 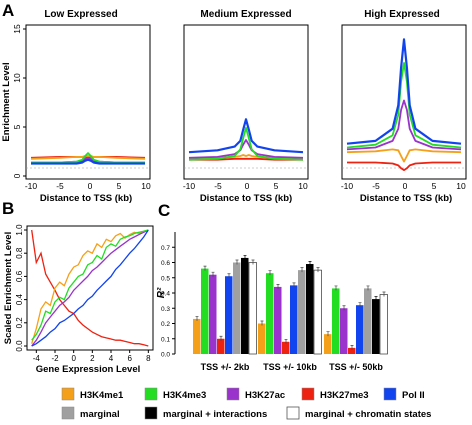 What do you see at coordinates (19, 346) in the screenshot?
I see `y-tick-label: 0.0` at bounding box center [19, 346].